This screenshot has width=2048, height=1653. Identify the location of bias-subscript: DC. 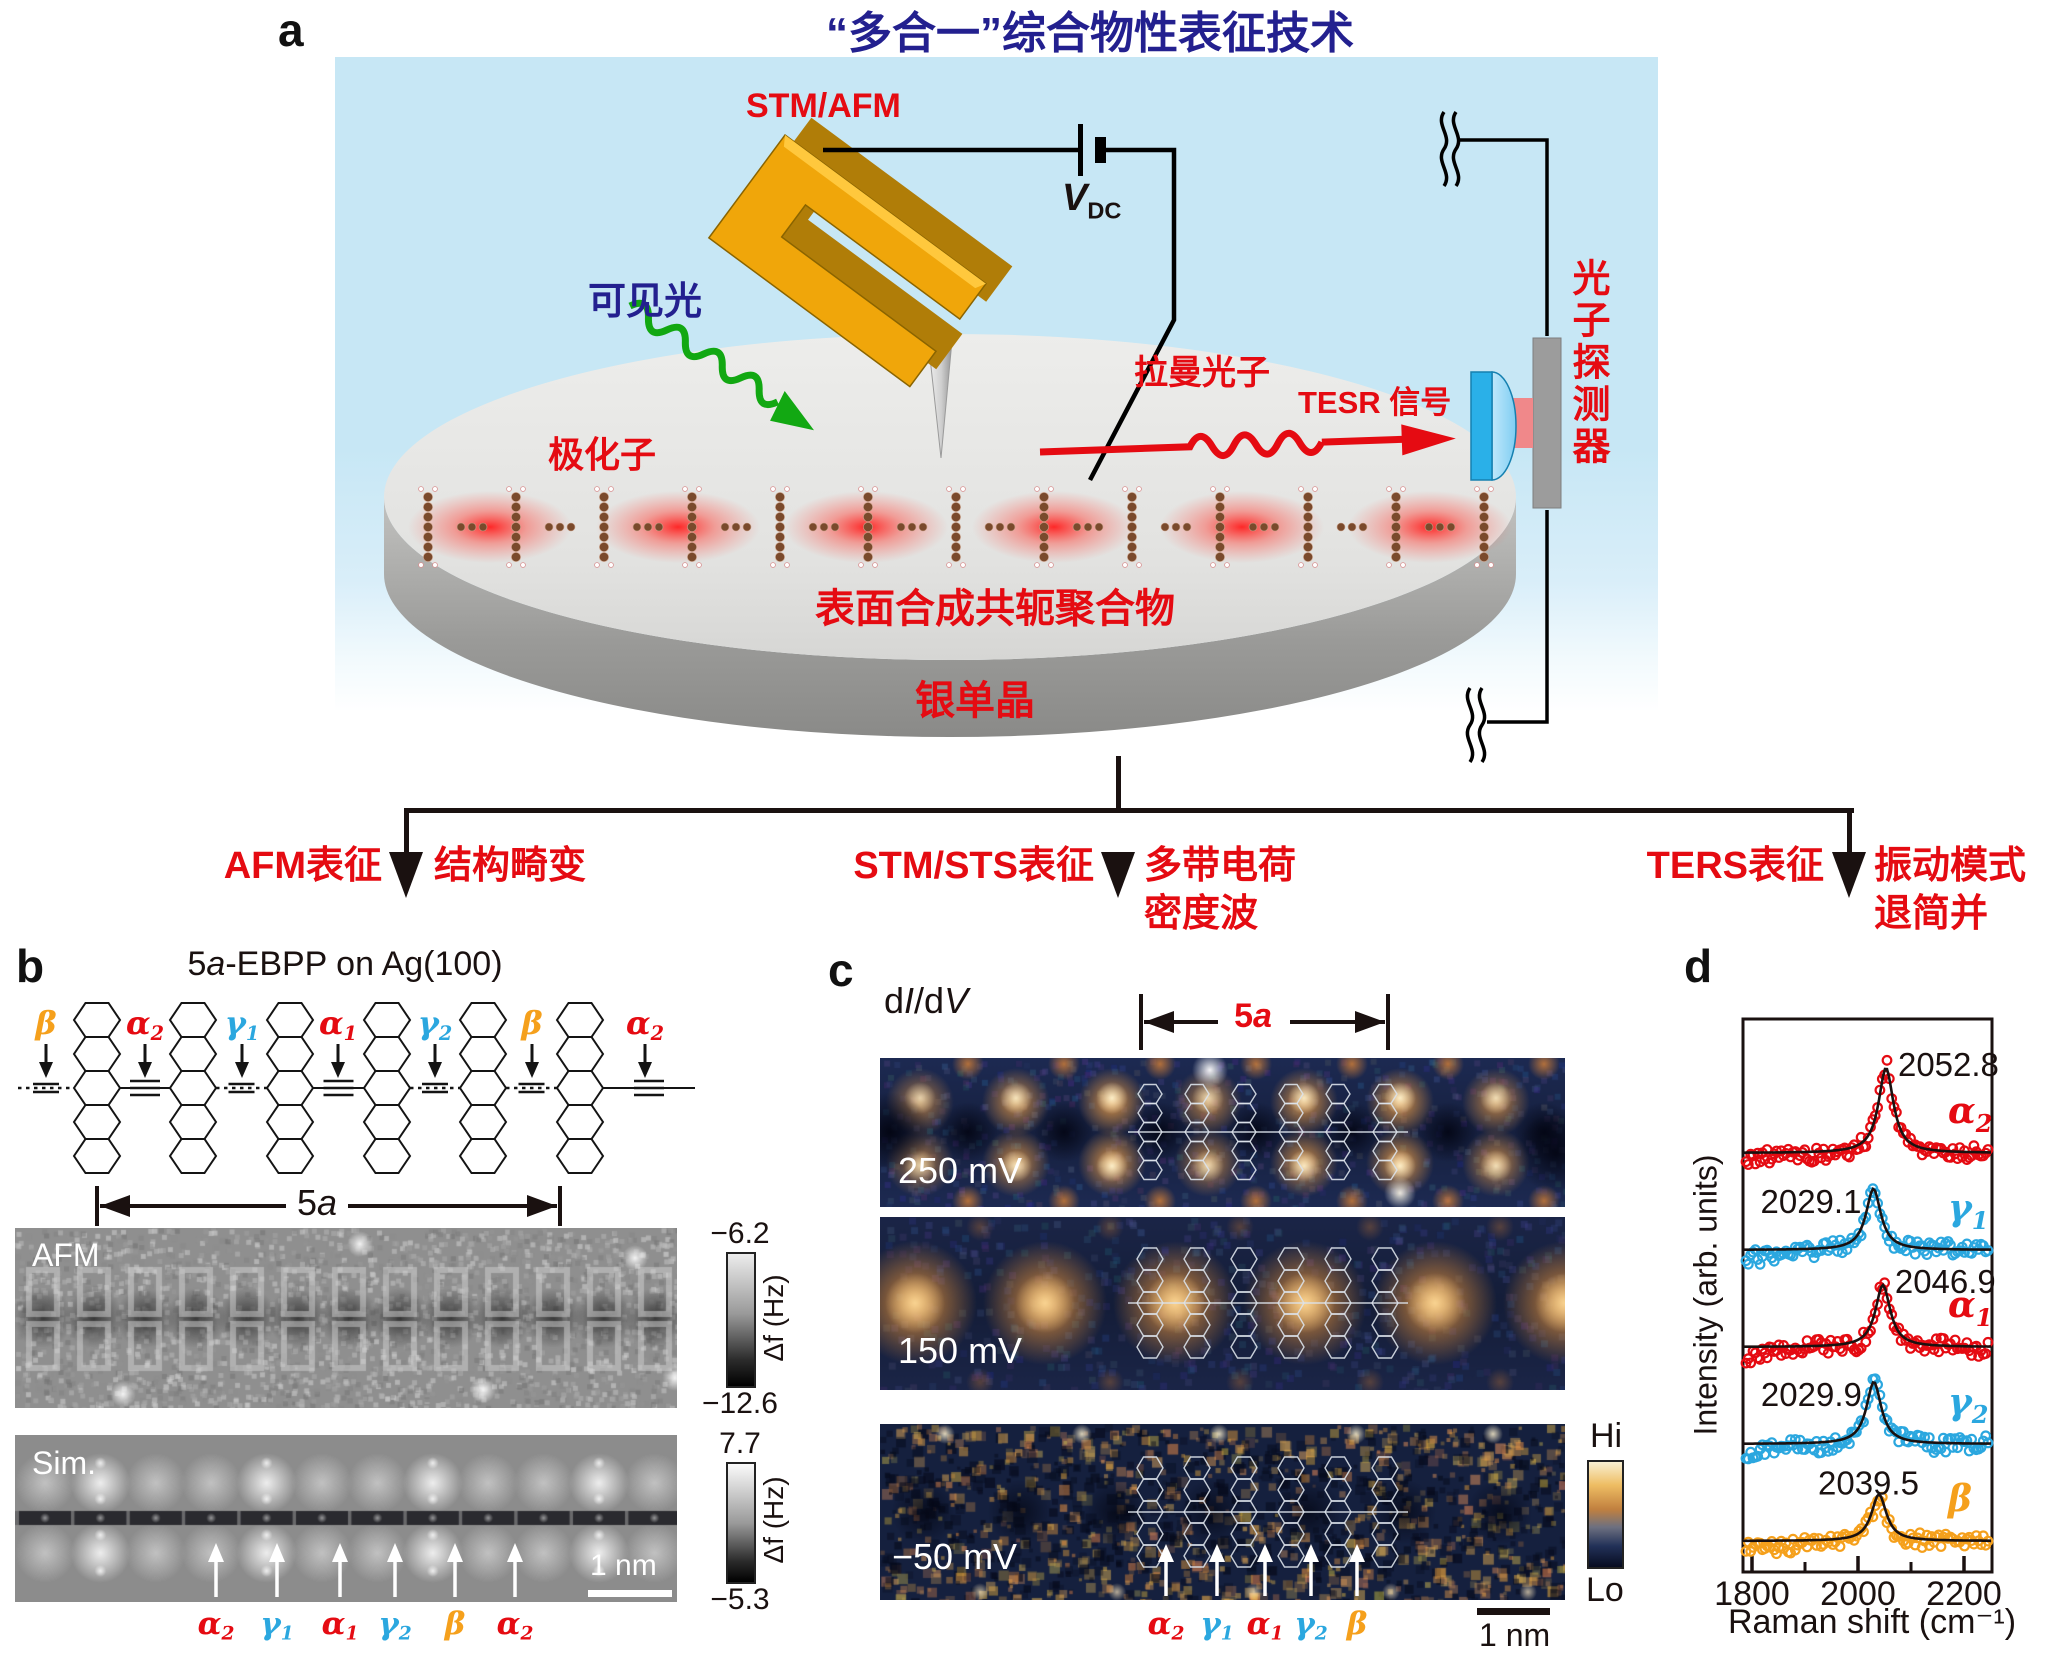
(1104, 210).